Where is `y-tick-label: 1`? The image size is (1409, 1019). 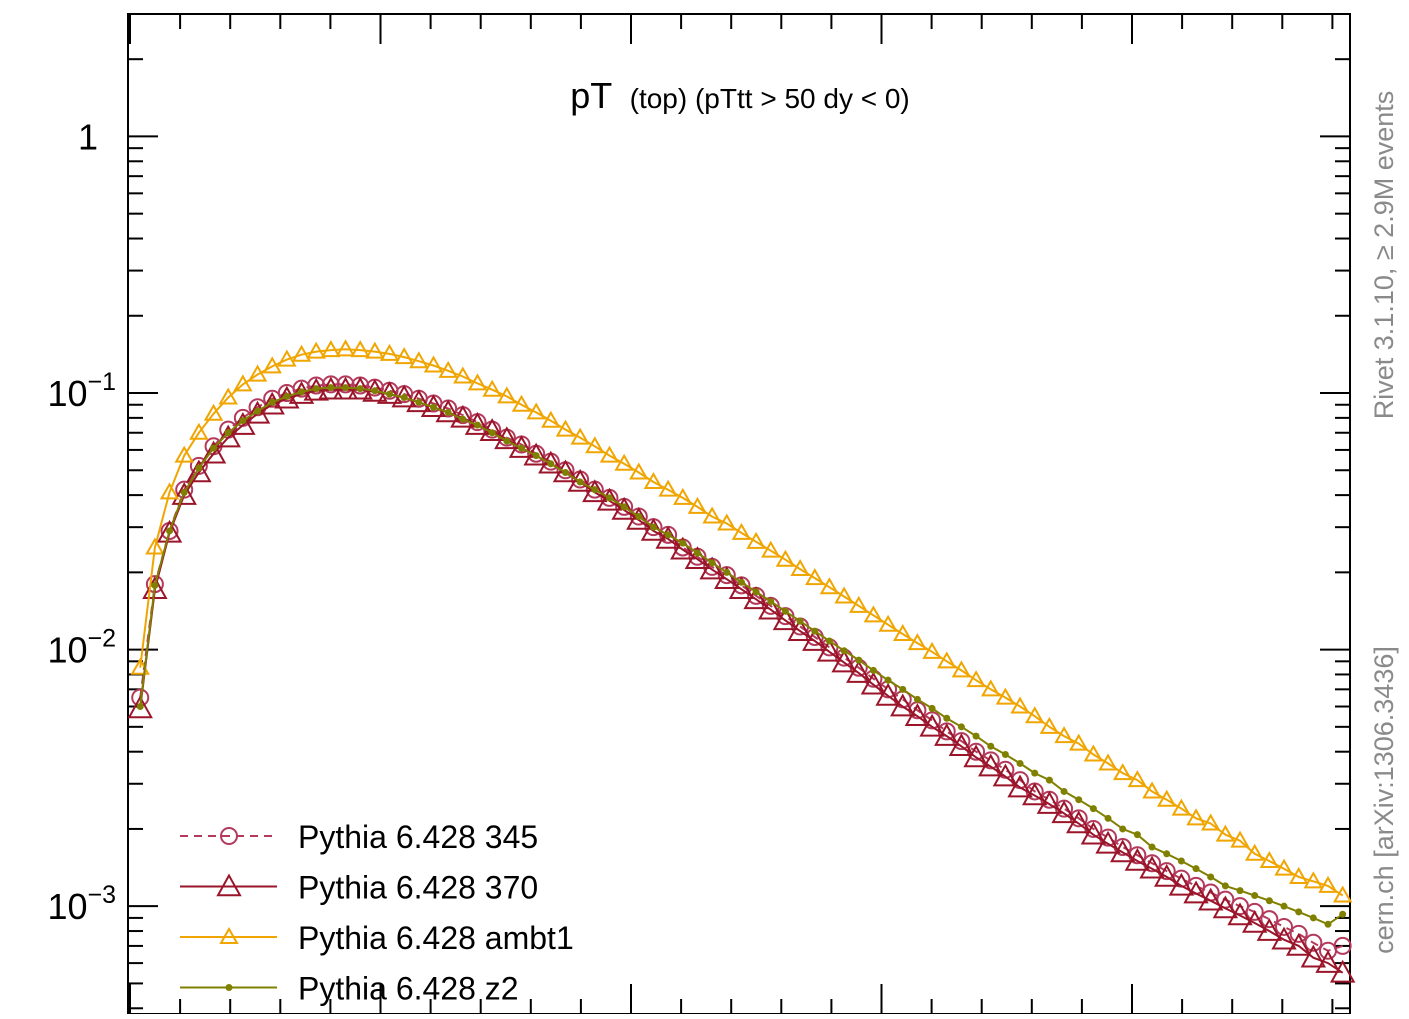 y-tick-label: 1 is located at coordinates (88, 136).